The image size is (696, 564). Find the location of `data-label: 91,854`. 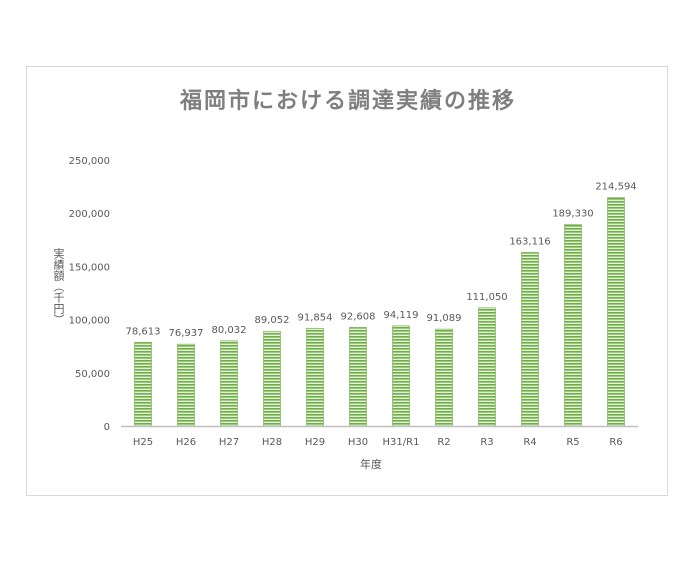

data-label: 91,854 is located at coordinates (315, 317).